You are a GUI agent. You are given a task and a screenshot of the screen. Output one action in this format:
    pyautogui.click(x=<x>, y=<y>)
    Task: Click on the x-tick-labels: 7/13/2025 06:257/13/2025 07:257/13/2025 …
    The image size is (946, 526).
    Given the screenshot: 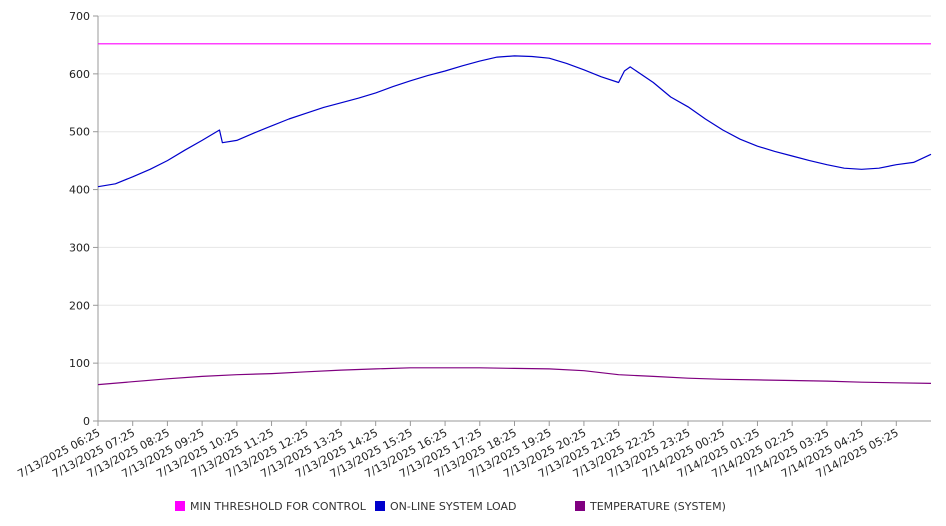 What is the action you would take?
    pyautogui.click(x=457, y=453)
    